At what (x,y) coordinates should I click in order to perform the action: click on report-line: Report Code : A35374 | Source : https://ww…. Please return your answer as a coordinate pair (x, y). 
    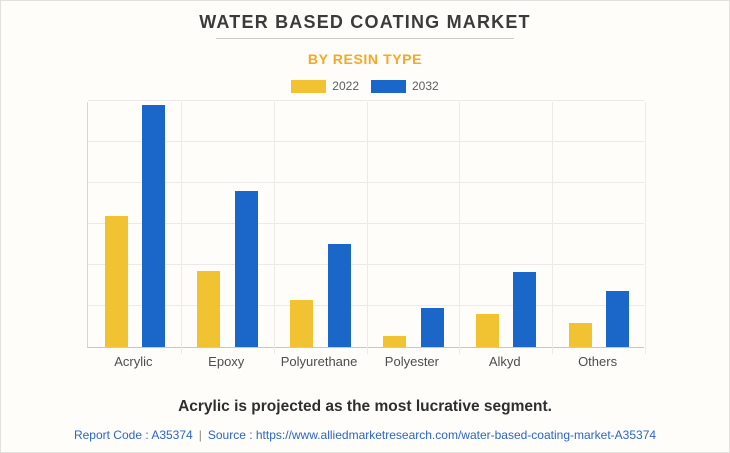
    Looking at the image, I should click on (365, 435).